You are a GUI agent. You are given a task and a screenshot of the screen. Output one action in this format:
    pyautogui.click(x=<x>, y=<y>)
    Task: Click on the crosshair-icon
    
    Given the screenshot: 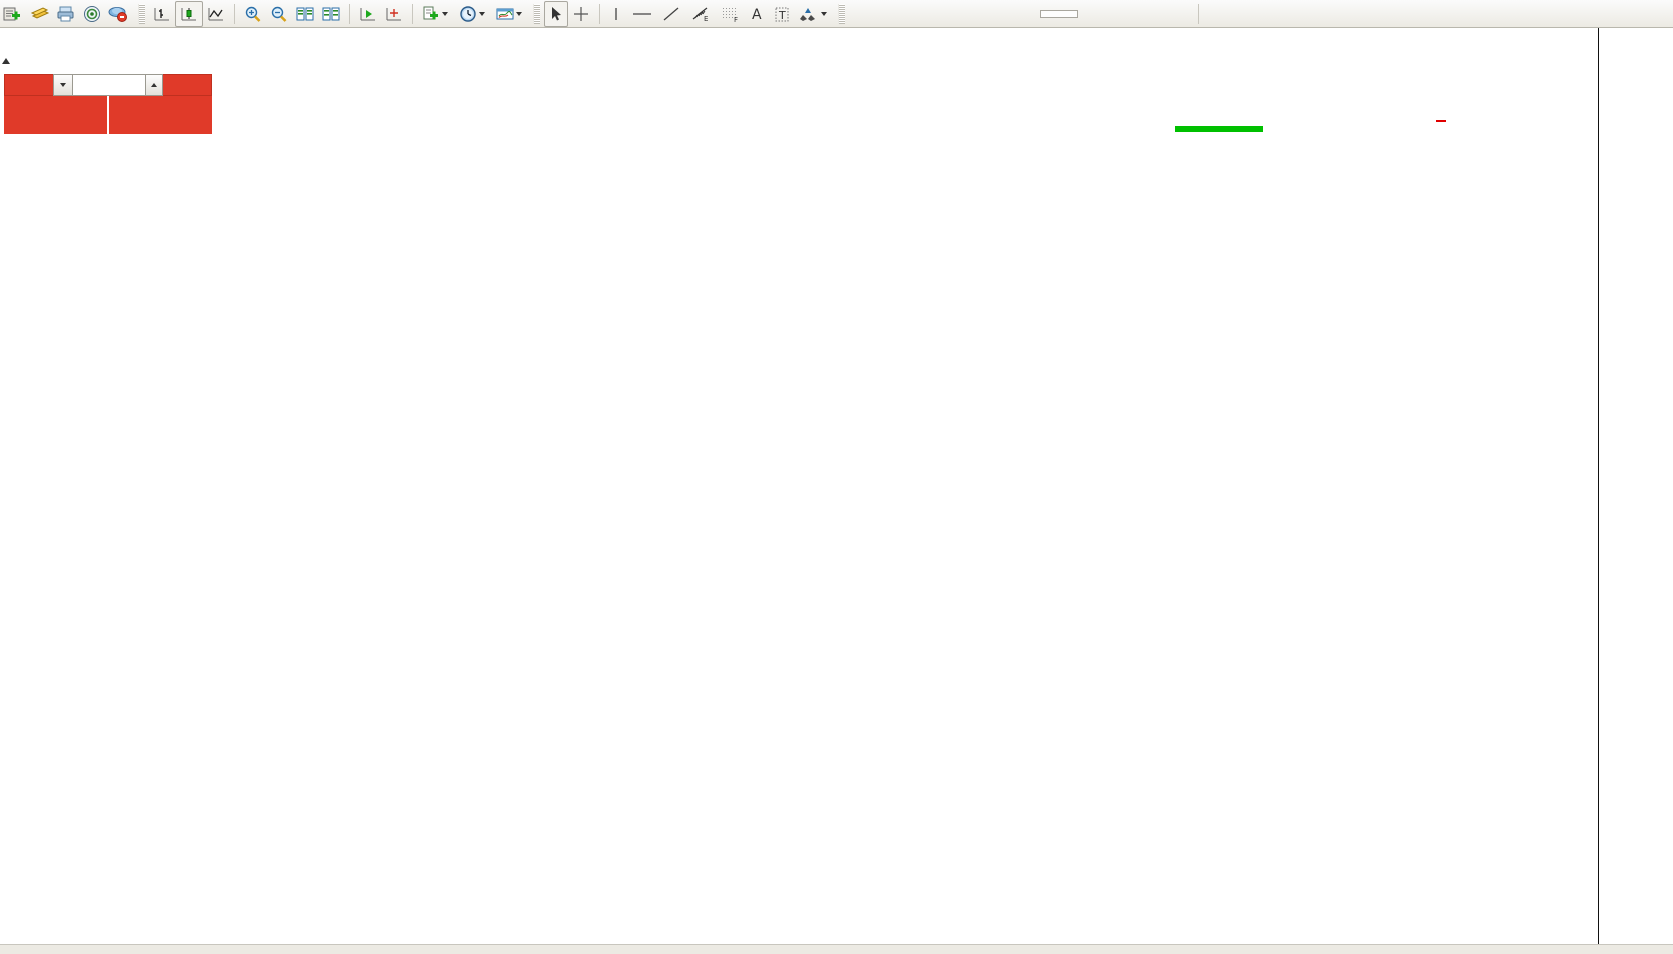 What is the action you would take?
    pyautogui.click(x=581, y=14)
    